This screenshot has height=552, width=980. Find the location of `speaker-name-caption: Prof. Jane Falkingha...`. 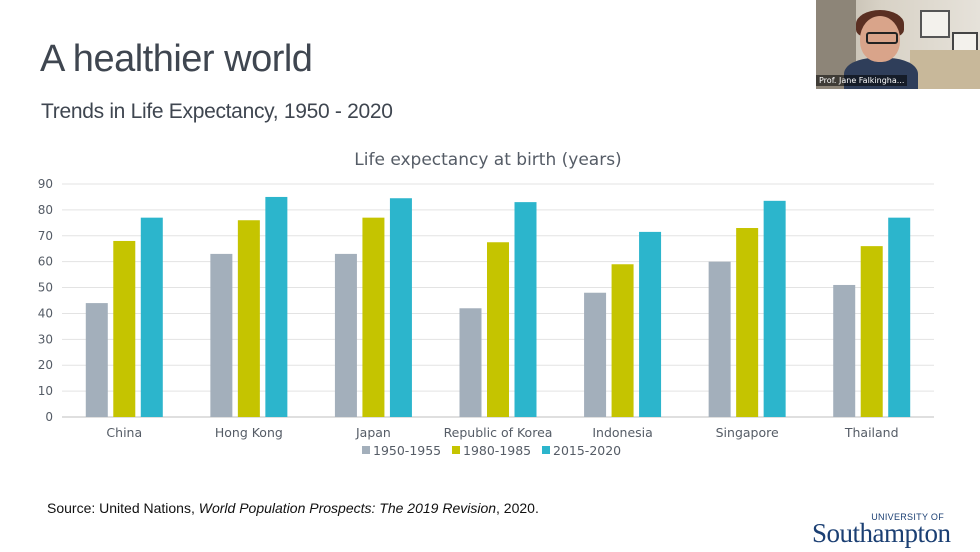

speaker-name-caption: Prof. Jane Falkingha... is located at coordinates (862, 80).